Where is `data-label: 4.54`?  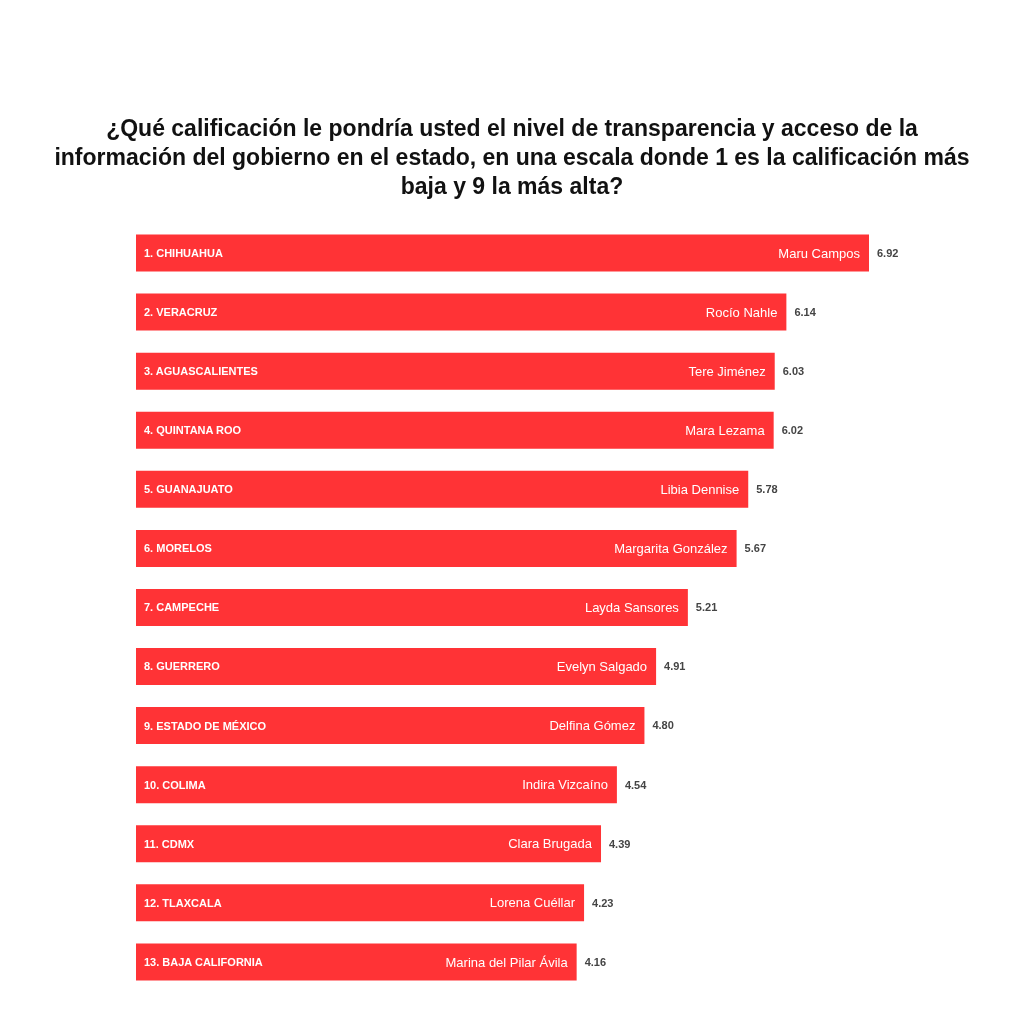 data-label: 4.54 is located at coordinates (636, 784).